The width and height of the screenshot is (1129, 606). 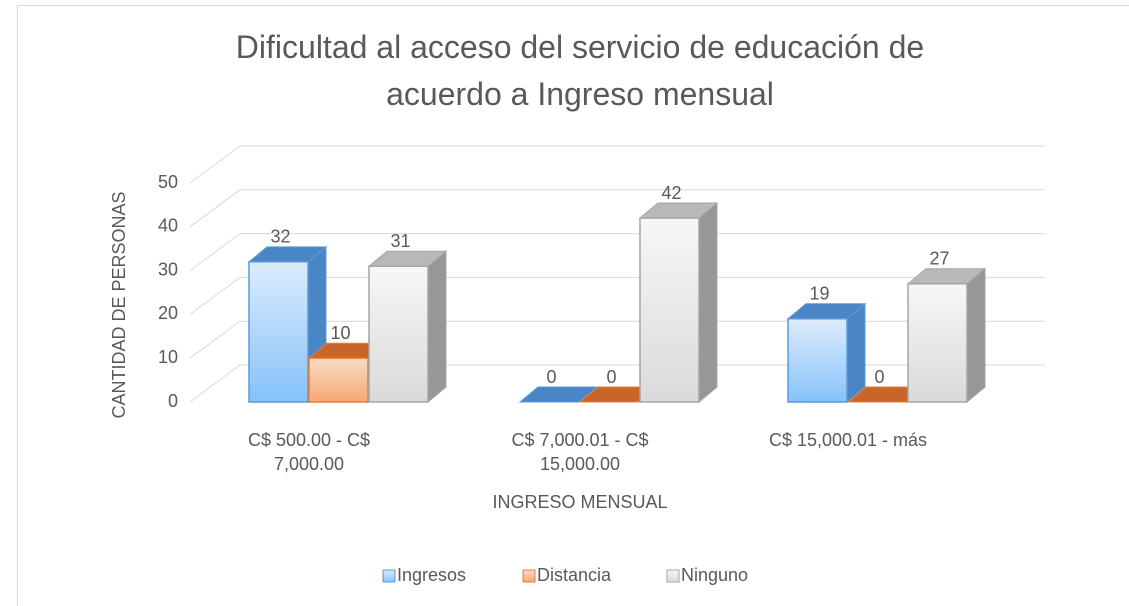 I want to click on data-label: 27, so click(x=939, y=258).